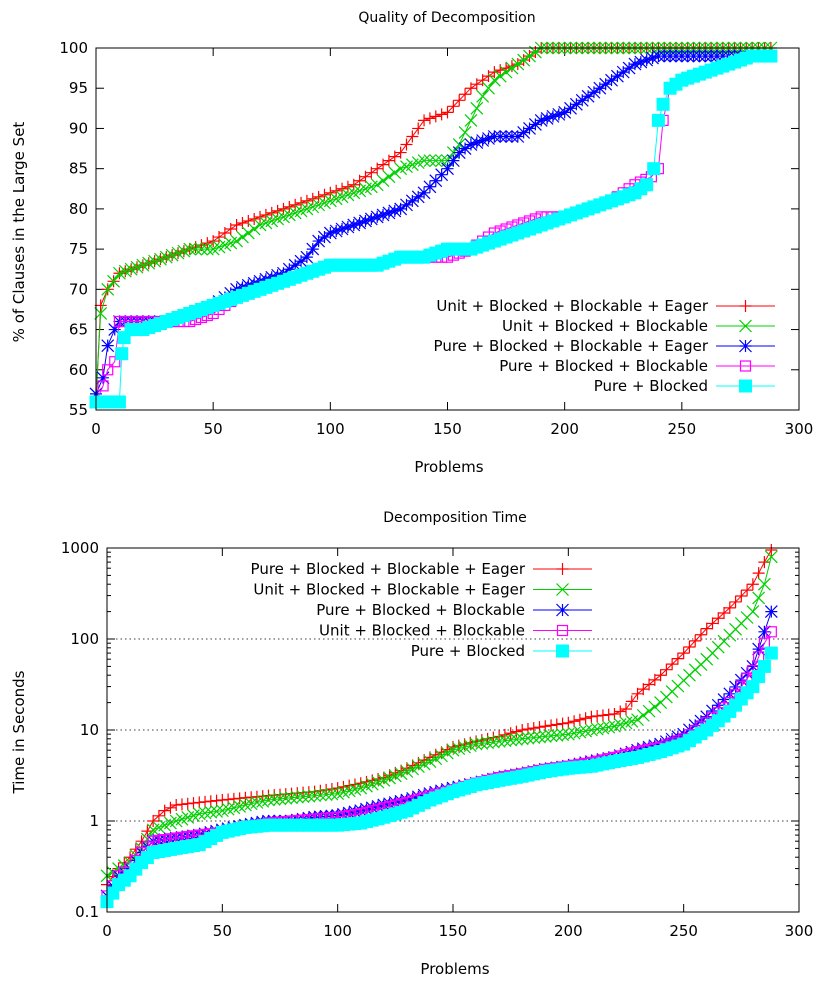  What do you see at coordinates (453, 931) in the screenshot?
I see `x-tick-label: 150` at bounding box center [453, 931].